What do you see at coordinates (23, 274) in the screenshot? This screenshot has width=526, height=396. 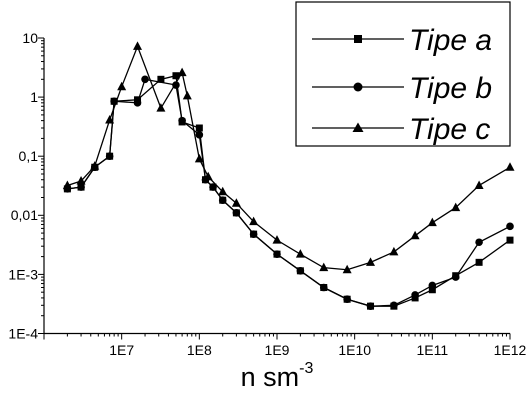 I see `y-tick-label: 1E-3` at bounding box center [23, 274].